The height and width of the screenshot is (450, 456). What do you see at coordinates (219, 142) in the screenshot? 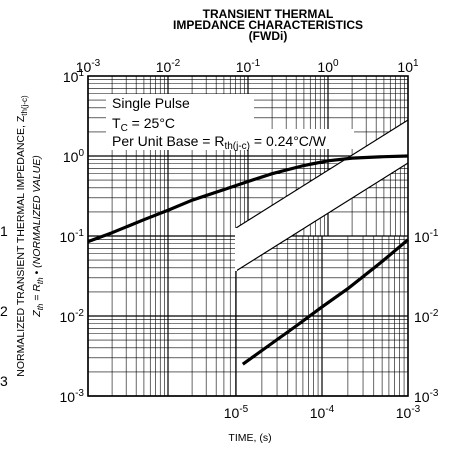
I see `annotation-per-unit-base: Per Unit Base = Rth(j-c) = 0.24°C/W` at bounding box center [219, 142].